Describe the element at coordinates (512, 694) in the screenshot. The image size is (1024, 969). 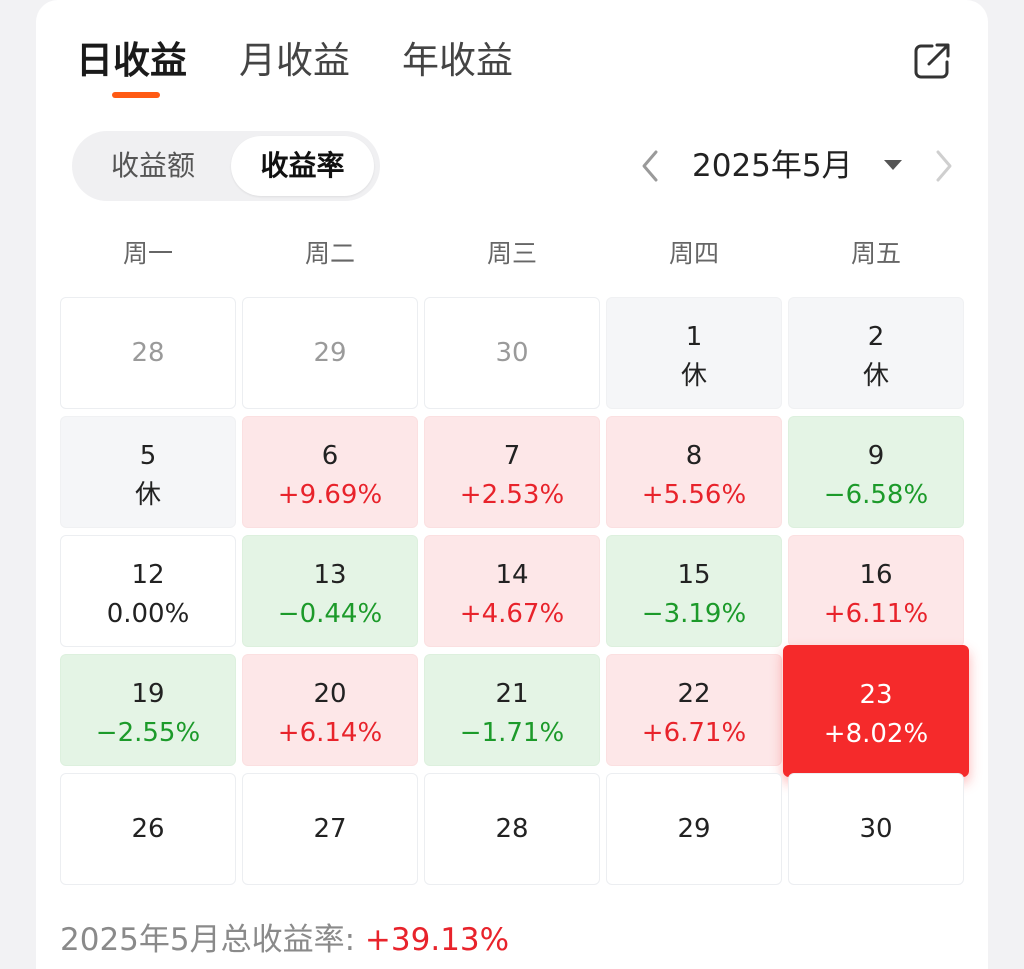
I see `day-number: 21` at that location.